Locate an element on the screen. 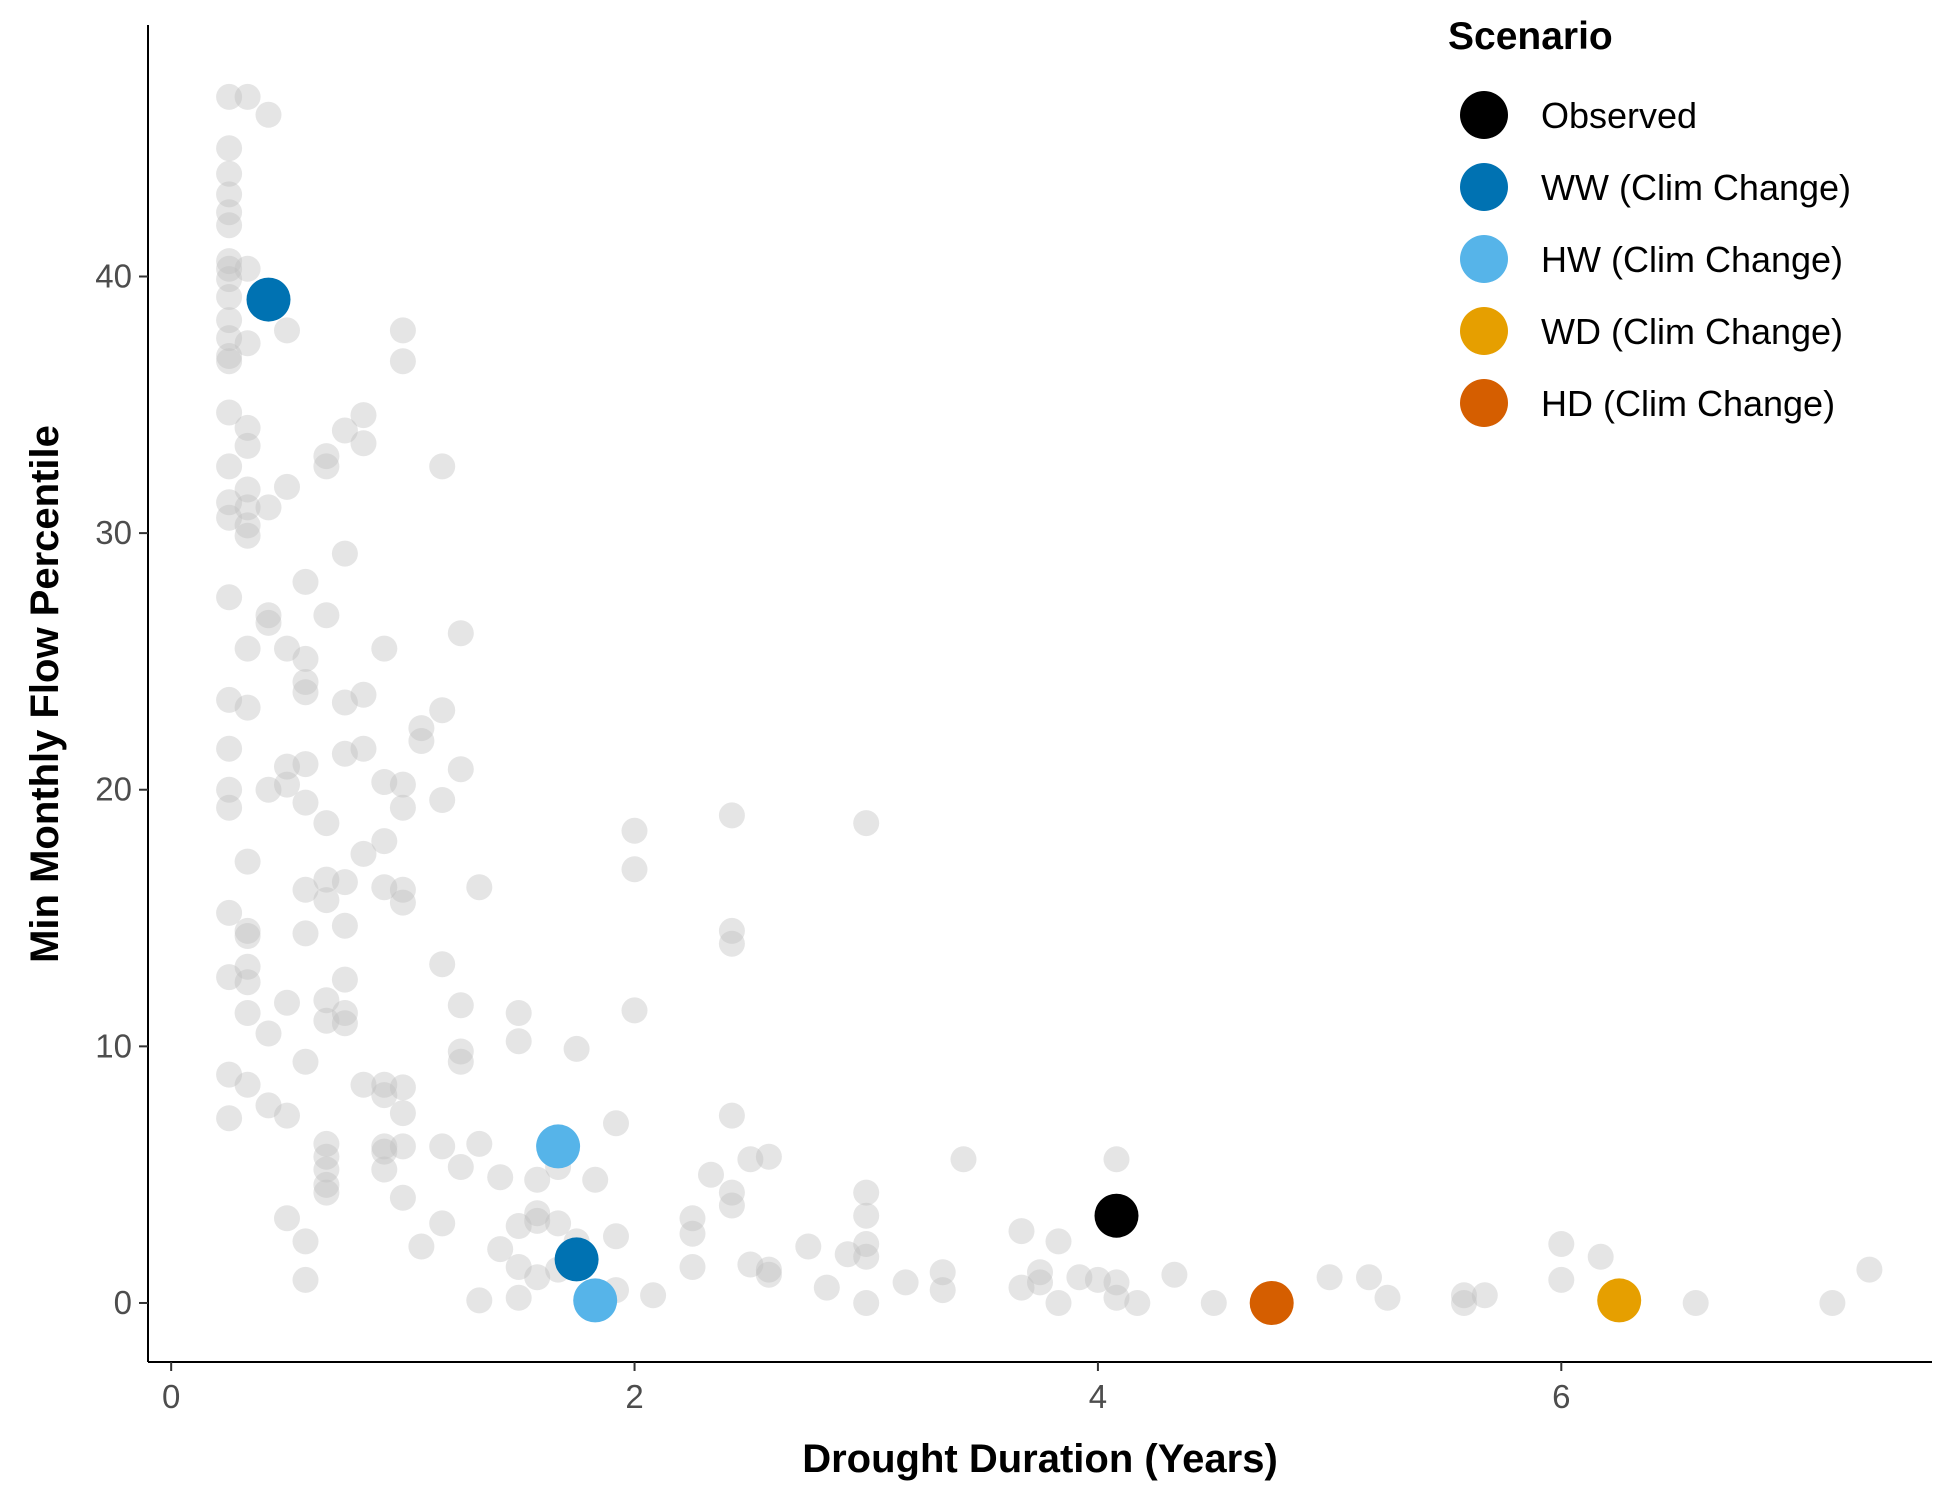  x-tick-label: 4 is located at coordinates (1098, 1396).